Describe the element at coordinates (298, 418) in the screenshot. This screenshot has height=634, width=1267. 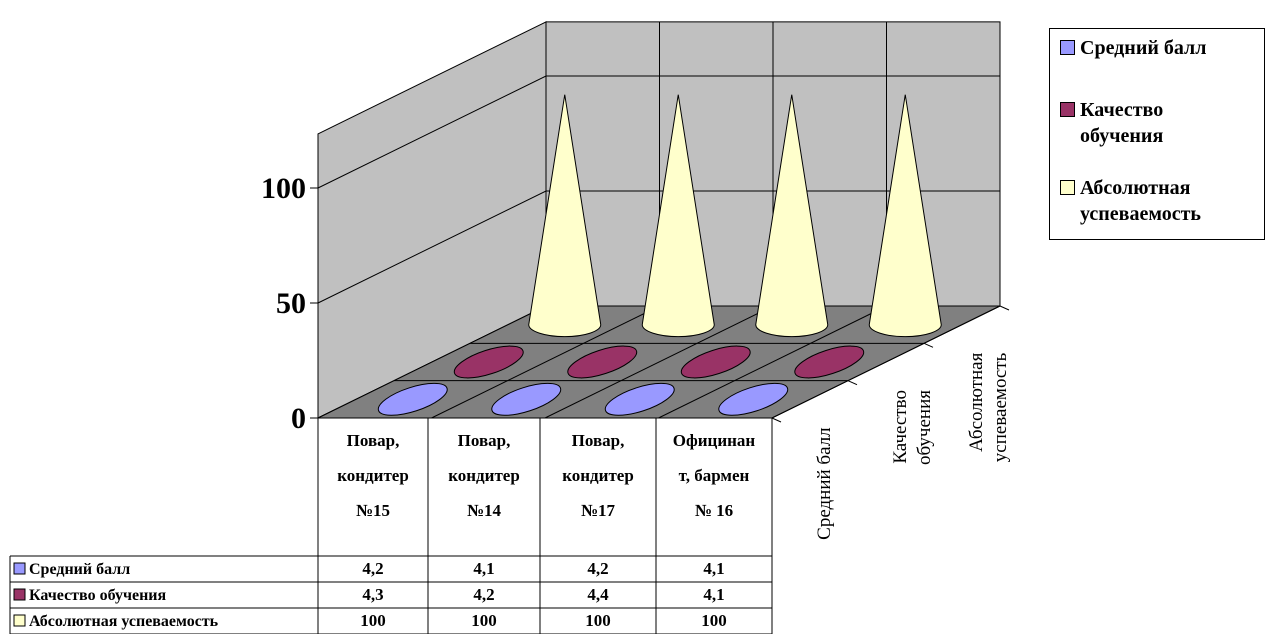
I see `y-tick-label: 0` at that location.